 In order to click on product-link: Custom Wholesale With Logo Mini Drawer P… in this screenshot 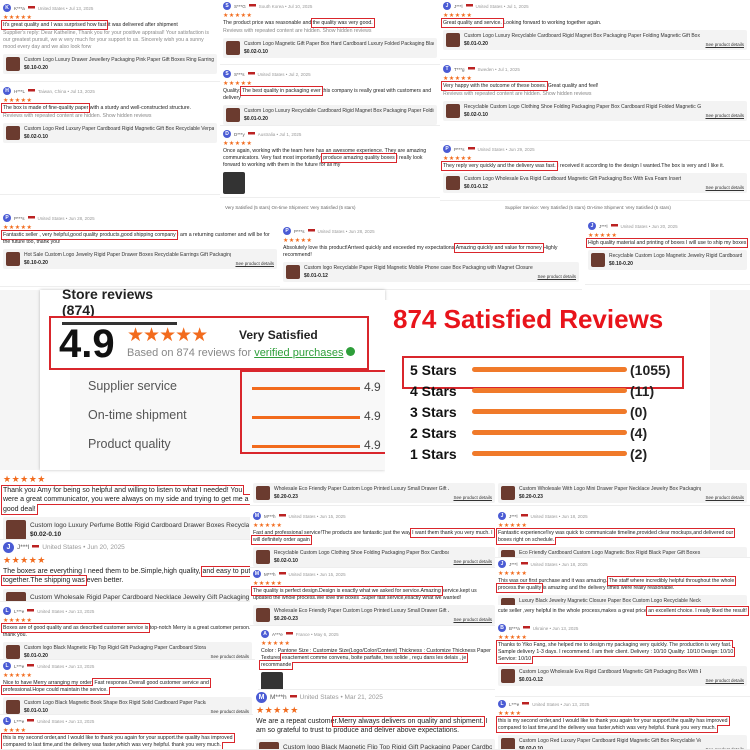, I will do `click(622, 493)`.